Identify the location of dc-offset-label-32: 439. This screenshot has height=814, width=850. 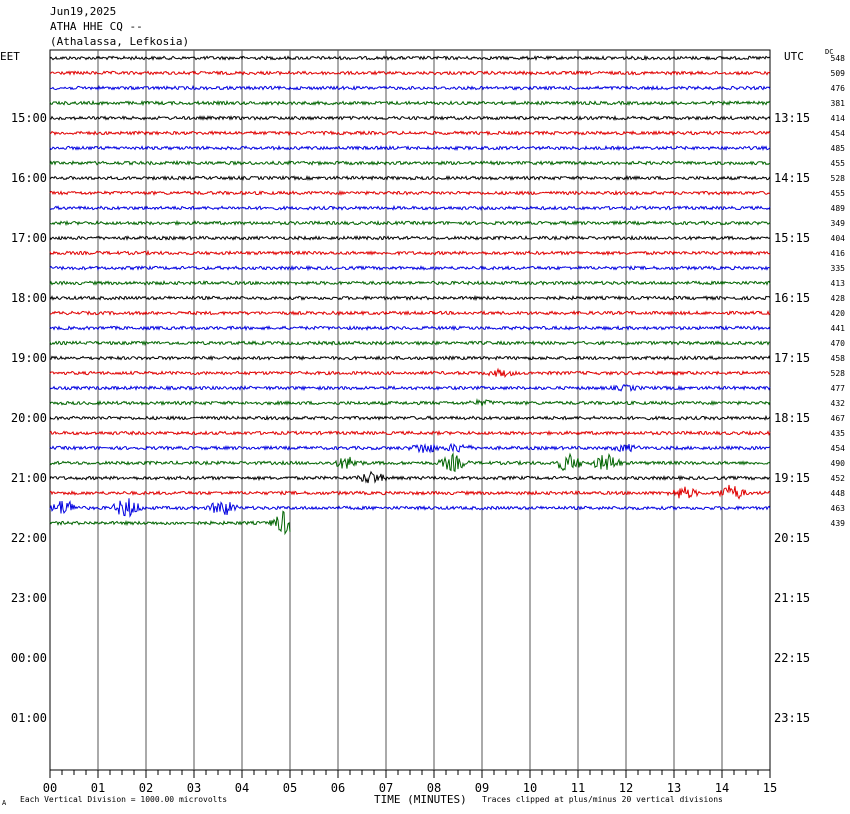
(838, 523).